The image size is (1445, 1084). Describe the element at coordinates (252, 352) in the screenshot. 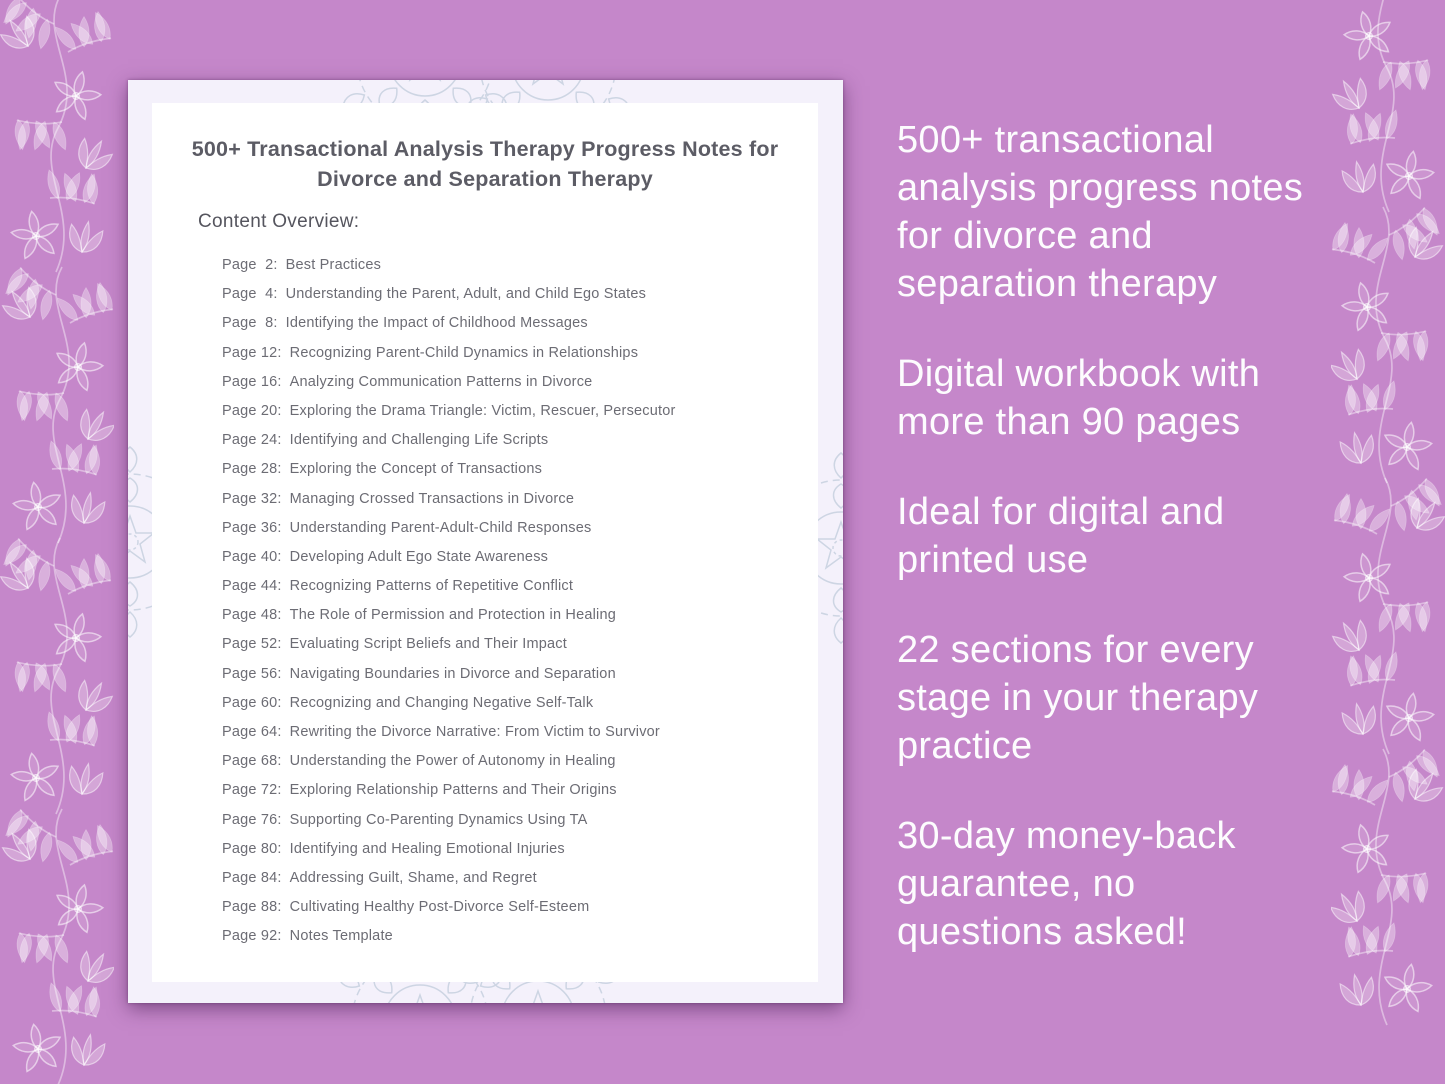

I see `toc-page-label: Page 12:` at that location.